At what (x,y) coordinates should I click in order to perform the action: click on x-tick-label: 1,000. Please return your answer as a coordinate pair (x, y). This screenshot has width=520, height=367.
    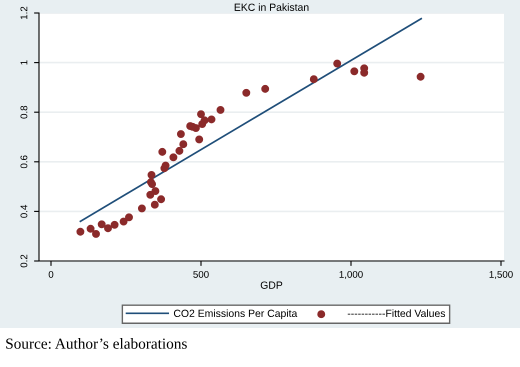
    Looking at the image, I should click on (351, 275).